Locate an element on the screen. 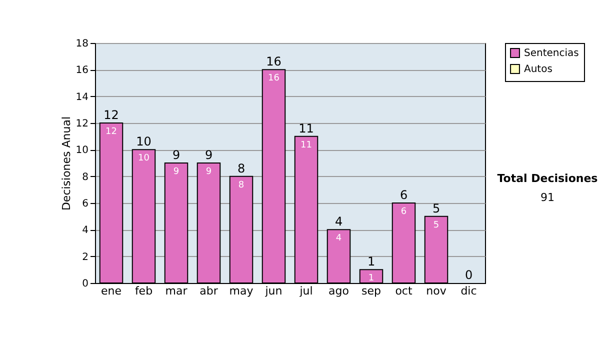 This screenshot has height=340, width=600. total-label: 11 is located at coordinates (306, 128).